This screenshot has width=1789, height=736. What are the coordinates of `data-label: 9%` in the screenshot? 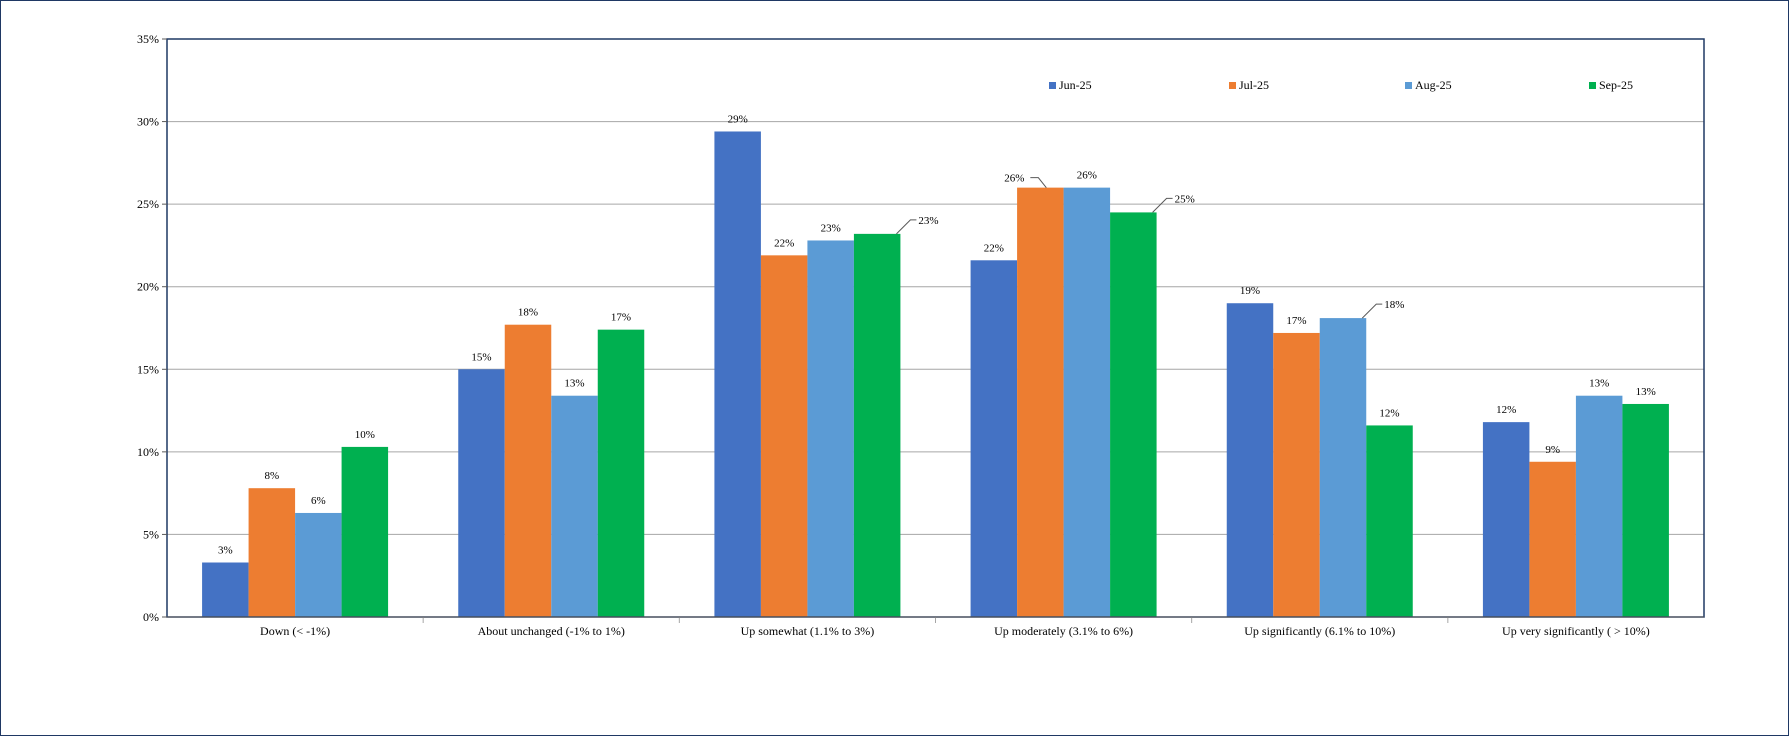 It's located at (1552, 450).